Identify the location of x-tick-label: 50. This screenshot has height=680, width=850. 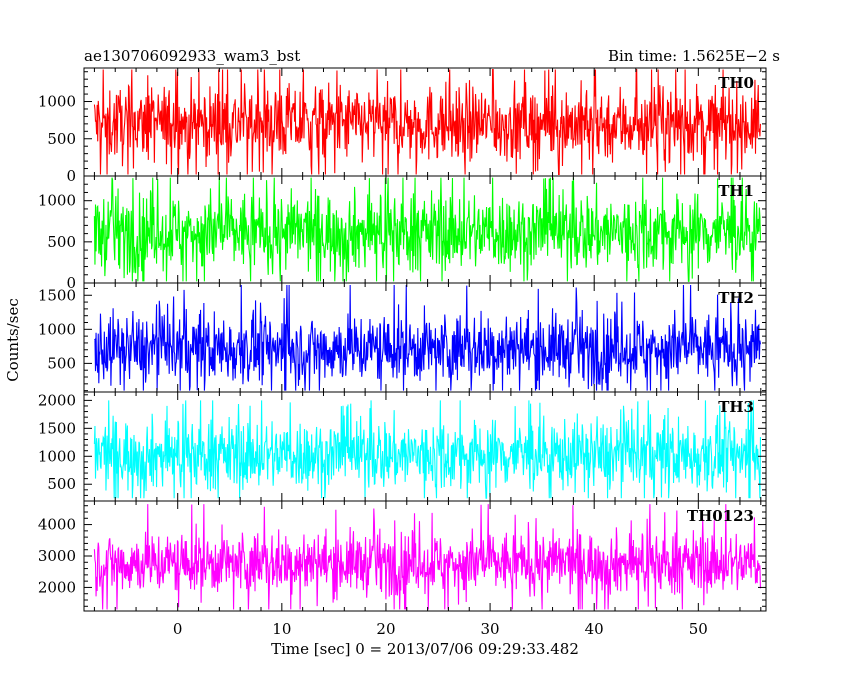
(698, 629).